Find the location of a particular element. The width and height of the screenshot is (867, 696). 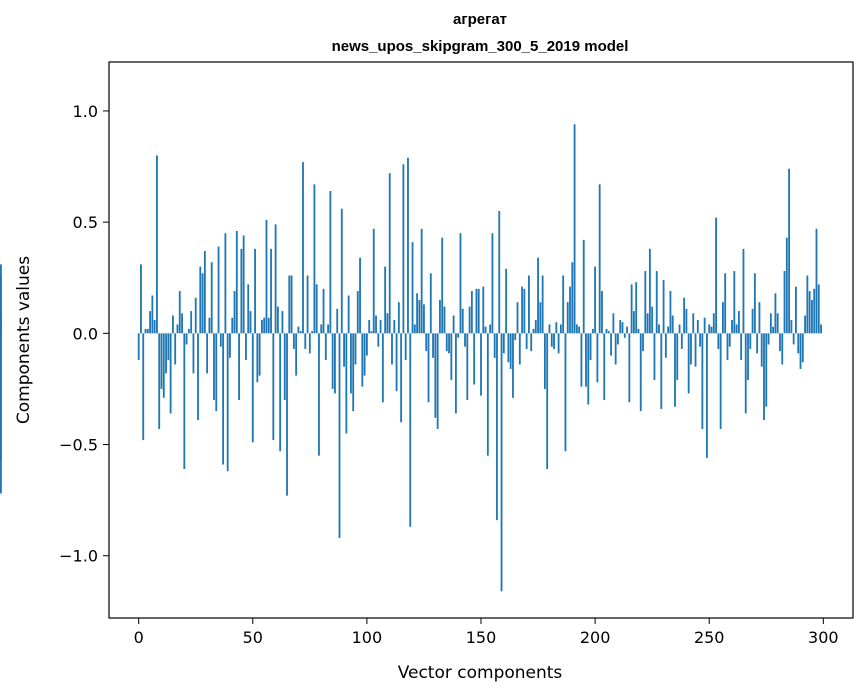

x-tick-label: 200 is located at coordinates (595, 637).